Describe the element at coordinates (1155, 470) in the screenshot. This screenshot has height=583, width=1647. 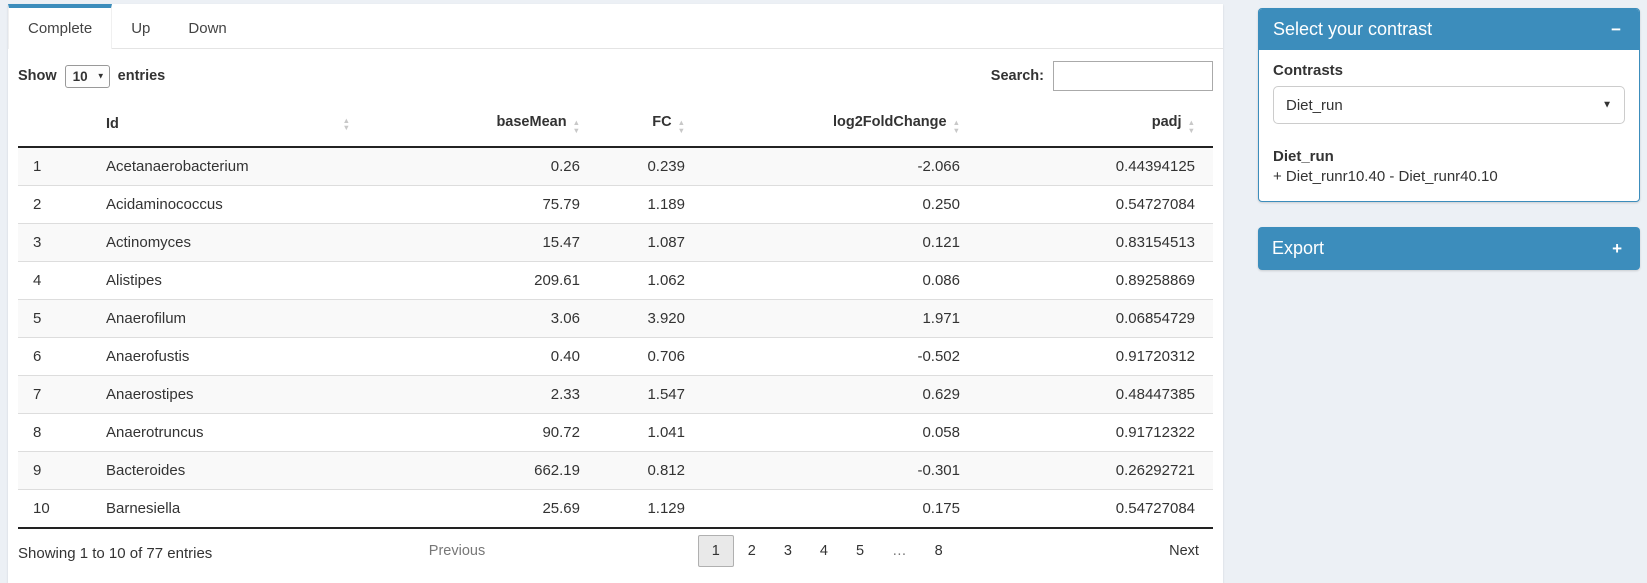
I see `cell-padj: 0.26292721` at that location.